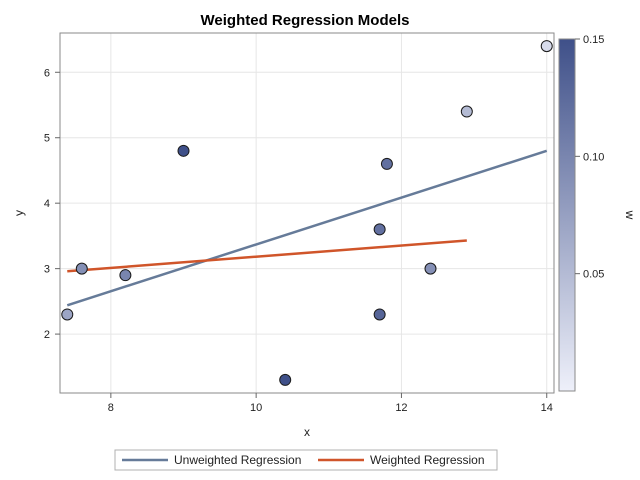 This screenshot has height=480, width=640. Describe the element at coordinates (547, 408) in the screenshot. I see `x-tick-label: 14` at that location.